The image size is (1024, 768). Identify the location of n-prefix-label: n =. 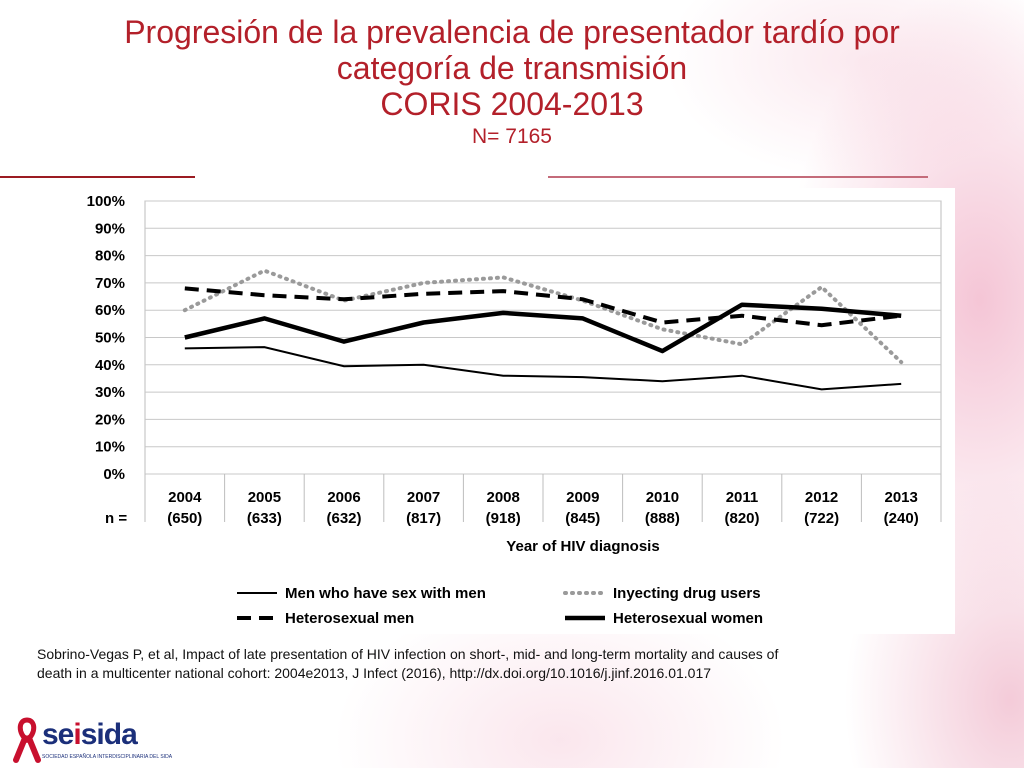
(116, 518).